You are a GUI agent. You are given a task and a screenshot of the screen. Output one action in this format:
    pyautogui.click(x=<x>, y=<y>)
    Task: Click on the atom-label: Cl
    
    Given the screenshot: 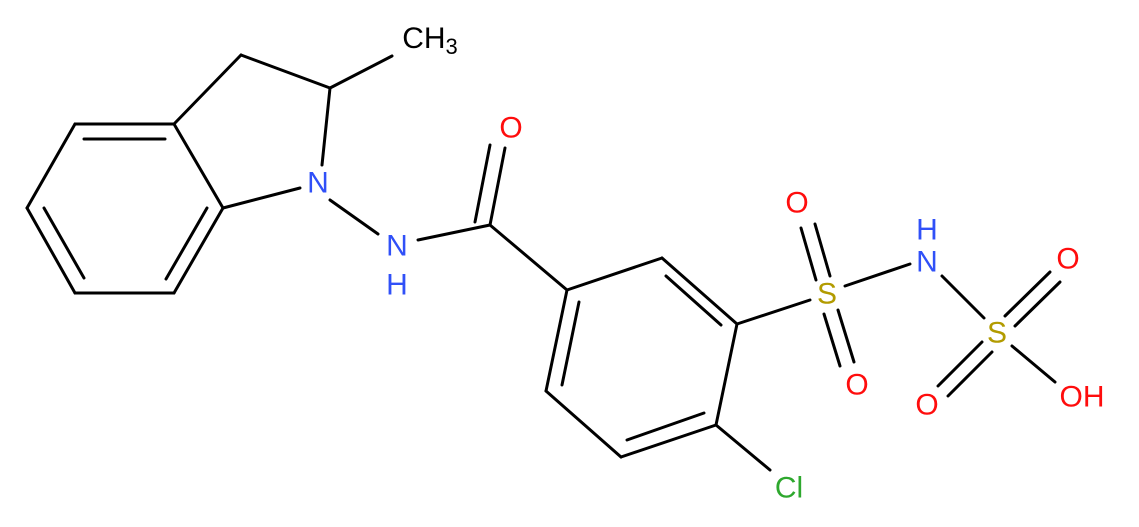 What is the action you would take?
    pyautogui.click(x=789, y=488)
    